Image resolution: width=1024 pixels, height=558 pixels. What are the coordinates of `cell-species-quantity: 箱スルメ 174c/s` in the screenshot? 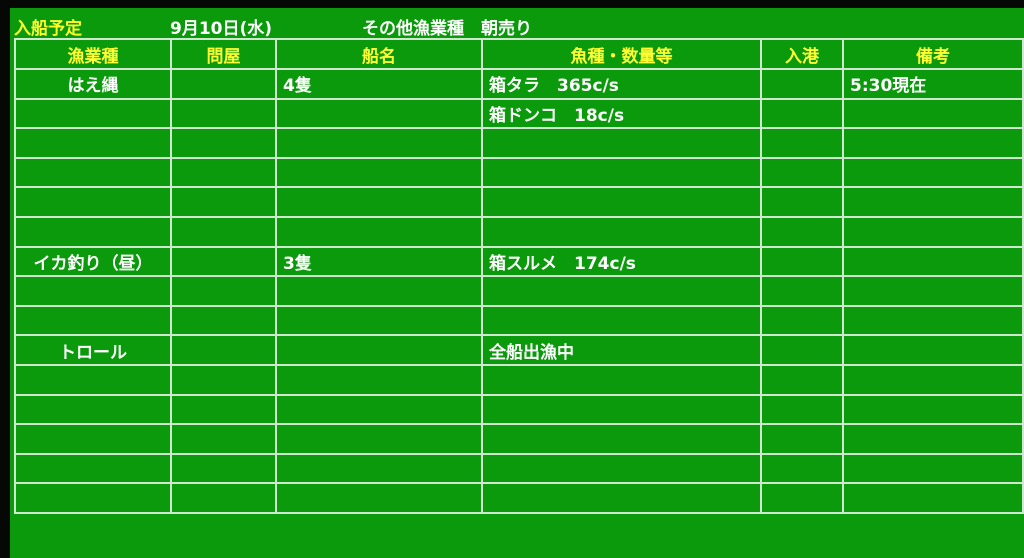 It's located at (621, 261).